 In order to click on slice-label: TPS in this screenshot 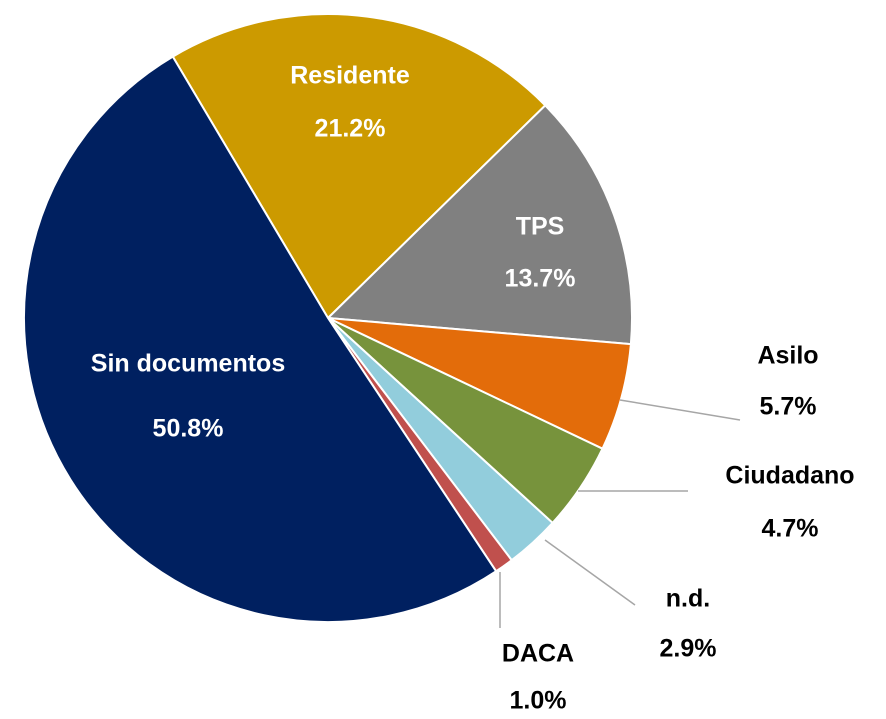, I will do `click(540, 227)`.